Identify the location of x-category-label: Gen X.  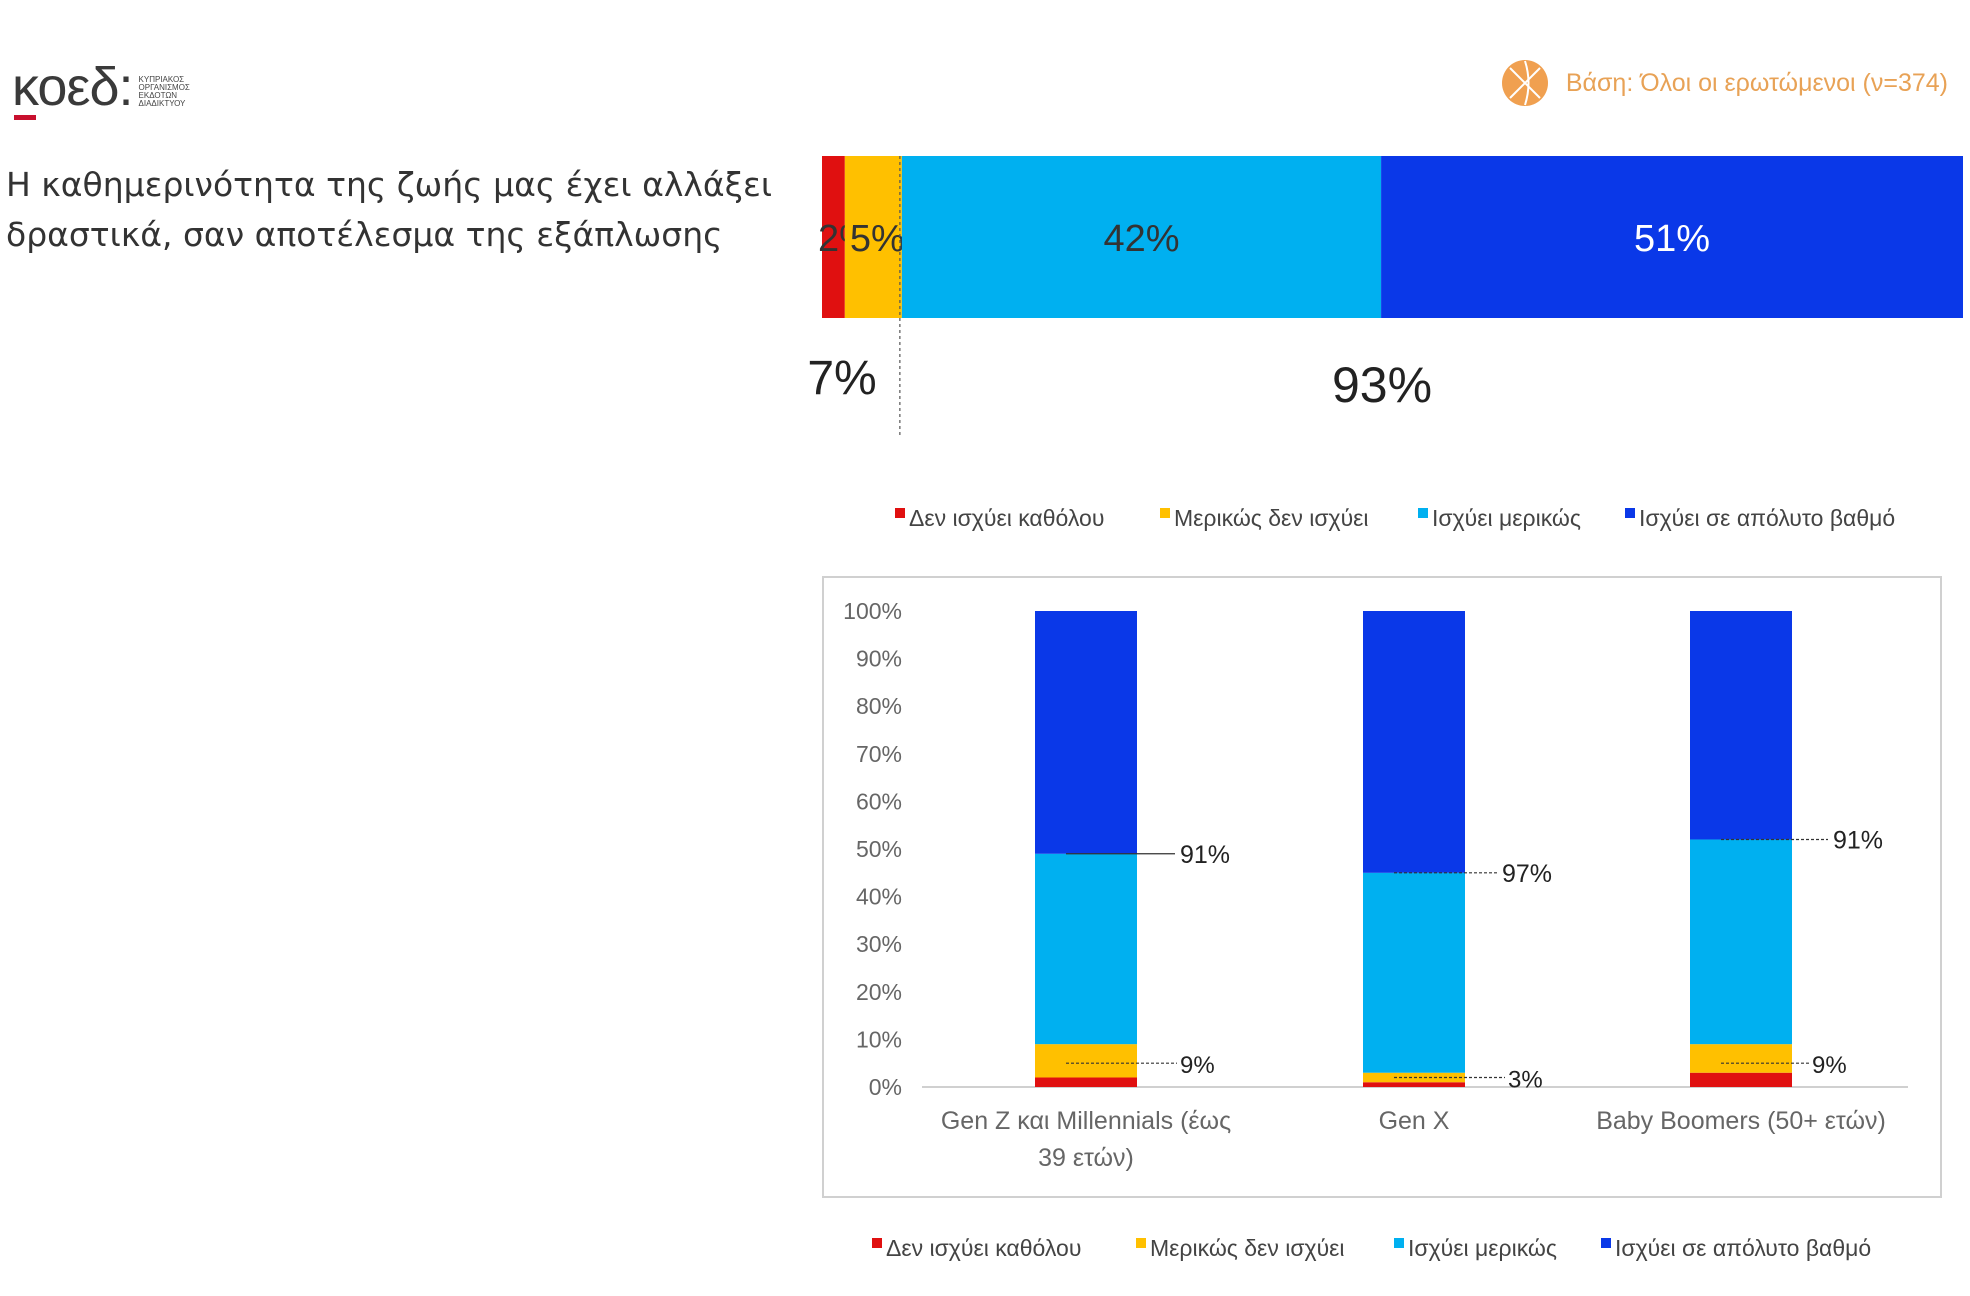
(1414, 1121).